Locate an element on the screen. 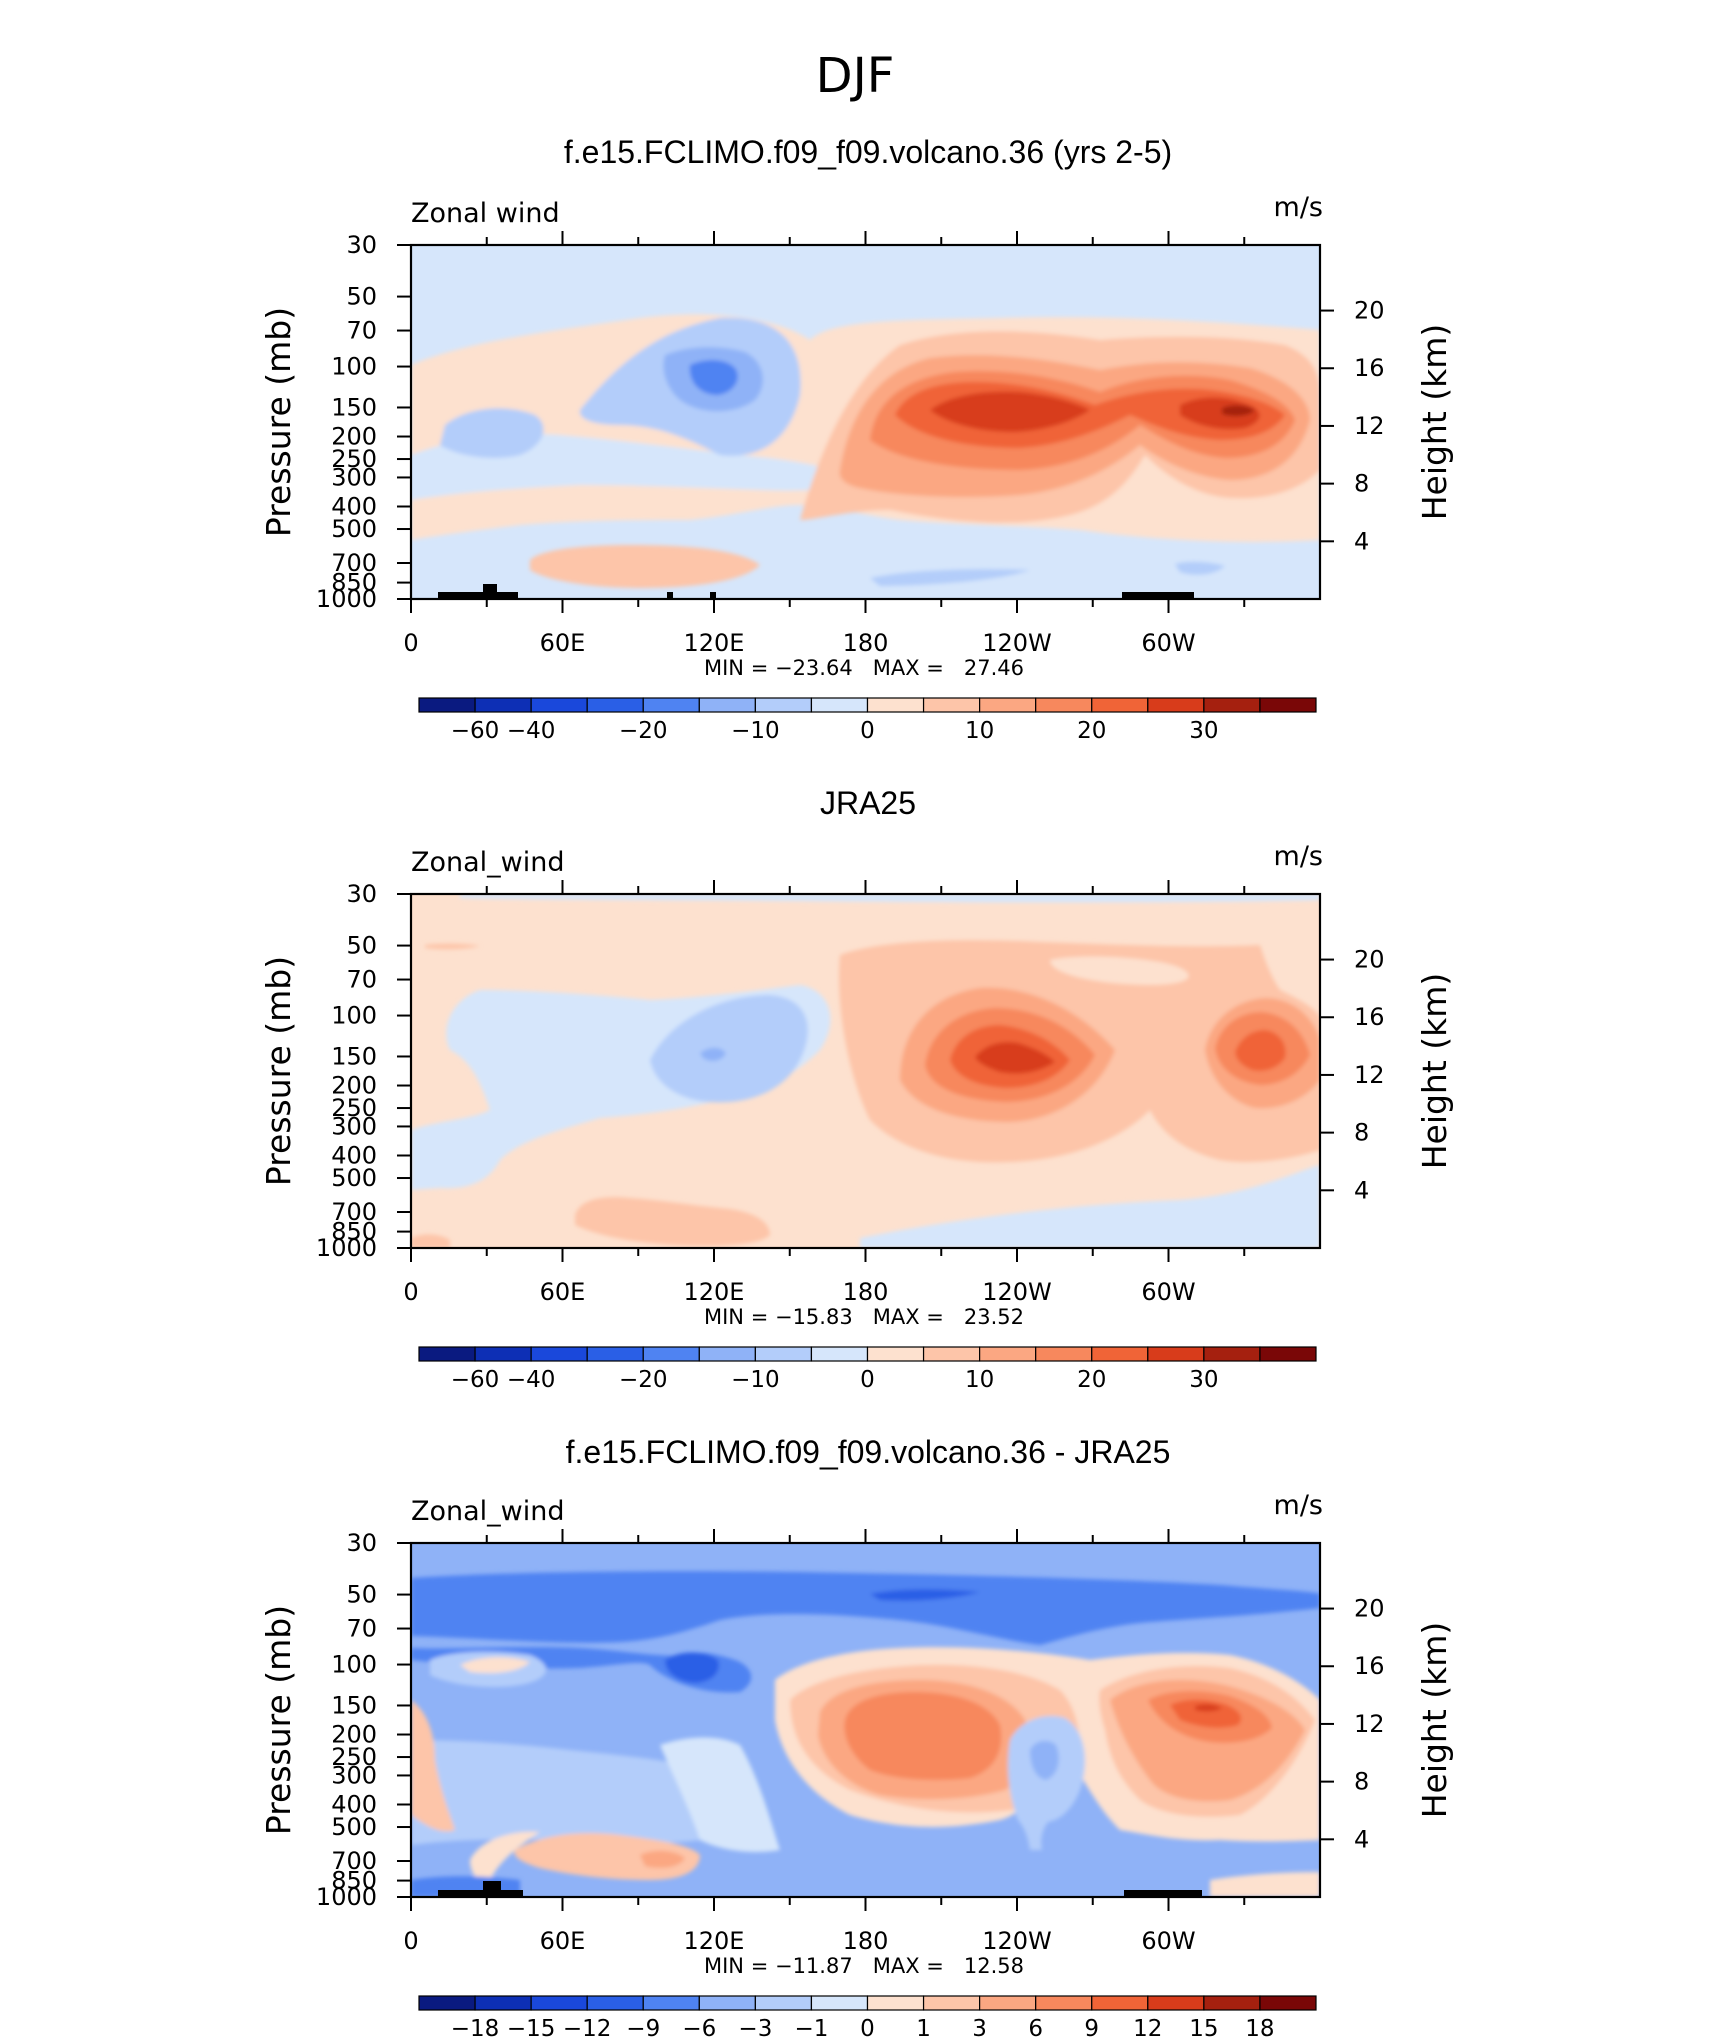 The height and width of the screenshot is (2038, 1710). units-label: m/s is located at coordinates (1298, 856).